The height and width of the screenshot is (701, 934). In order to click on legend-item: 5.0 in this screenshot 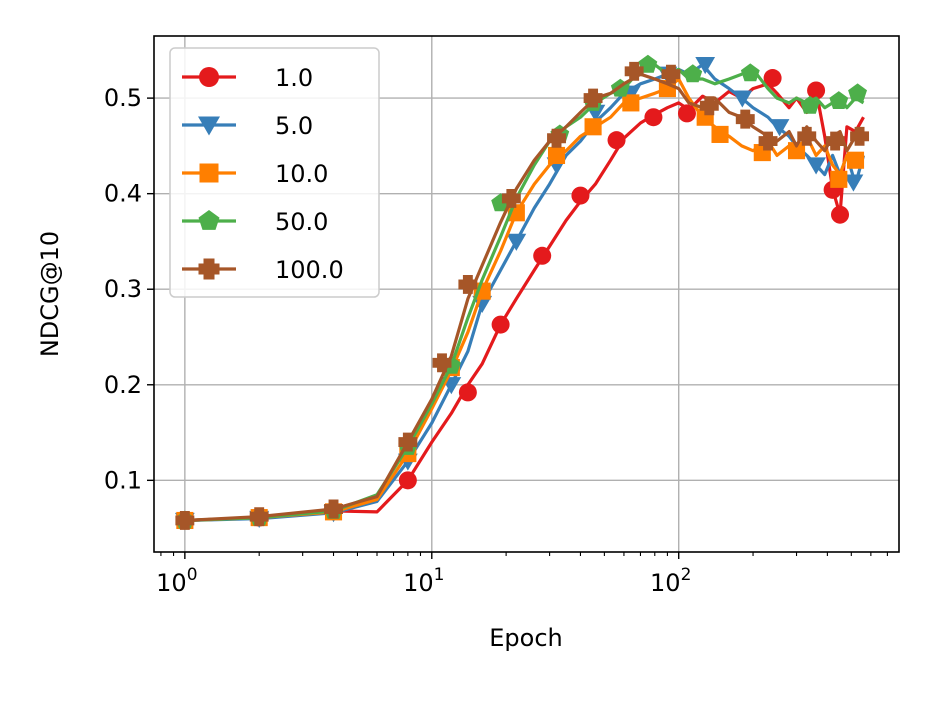, I will do `click(247, 126)`.